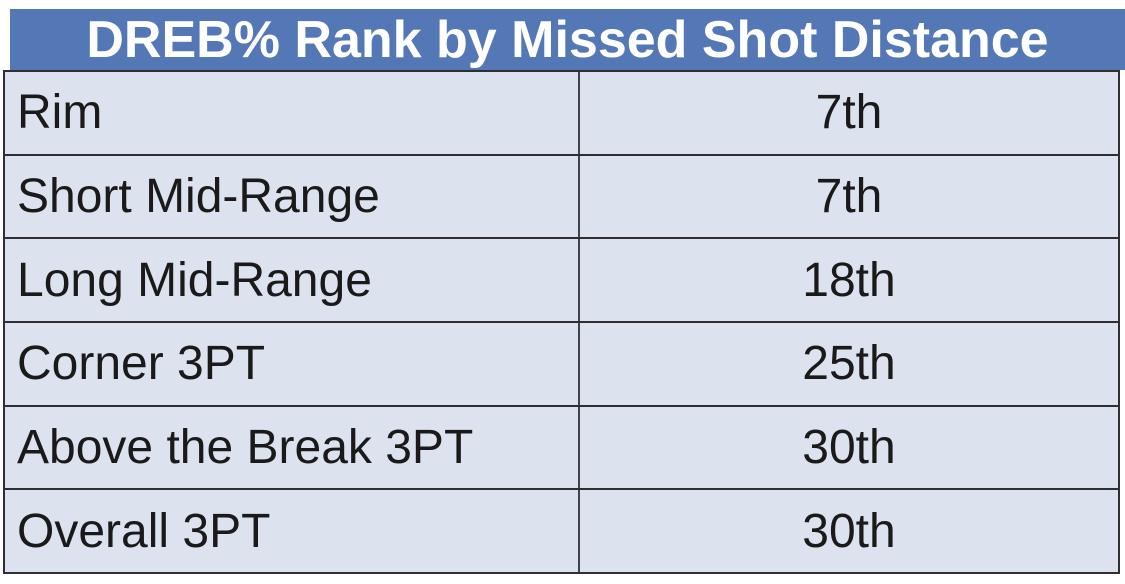 This screenshot has height=584, width=1125. What do you see at coordinates (292, 280) in the screenshot?
I see `shot-distance-cell: Long Mid-Range` at bounding box center [292, 280].